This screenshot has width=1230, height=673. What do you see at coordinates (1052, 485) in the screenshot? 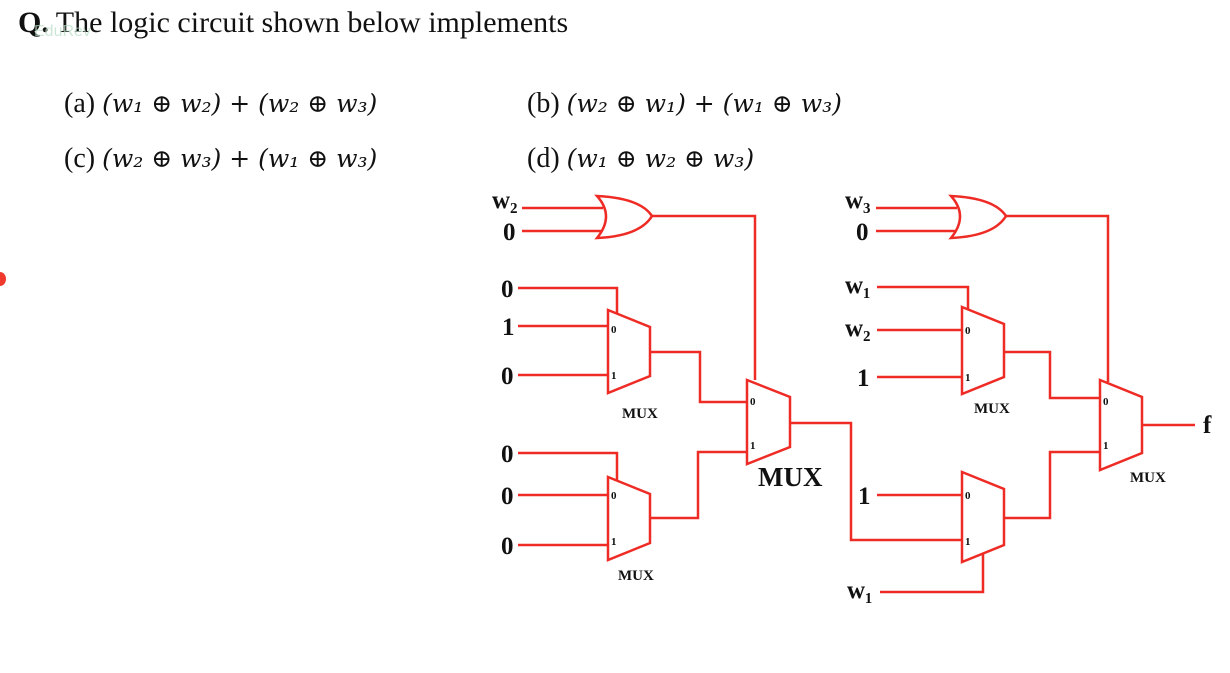
I see `wire-muxE-out` at bounding box center [1052, 485].